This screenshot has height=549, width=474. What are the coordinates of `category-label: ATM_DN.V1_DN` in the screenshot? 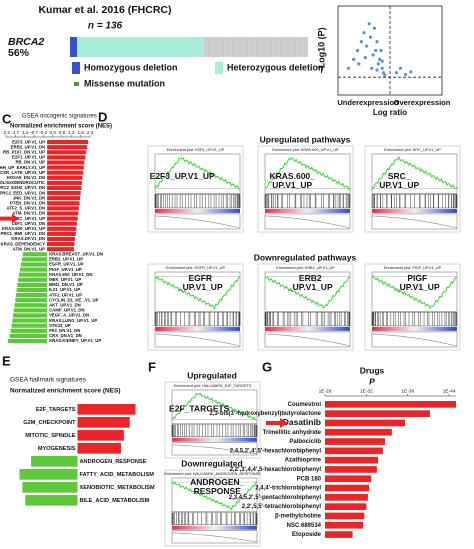 It's located at (28, 213).